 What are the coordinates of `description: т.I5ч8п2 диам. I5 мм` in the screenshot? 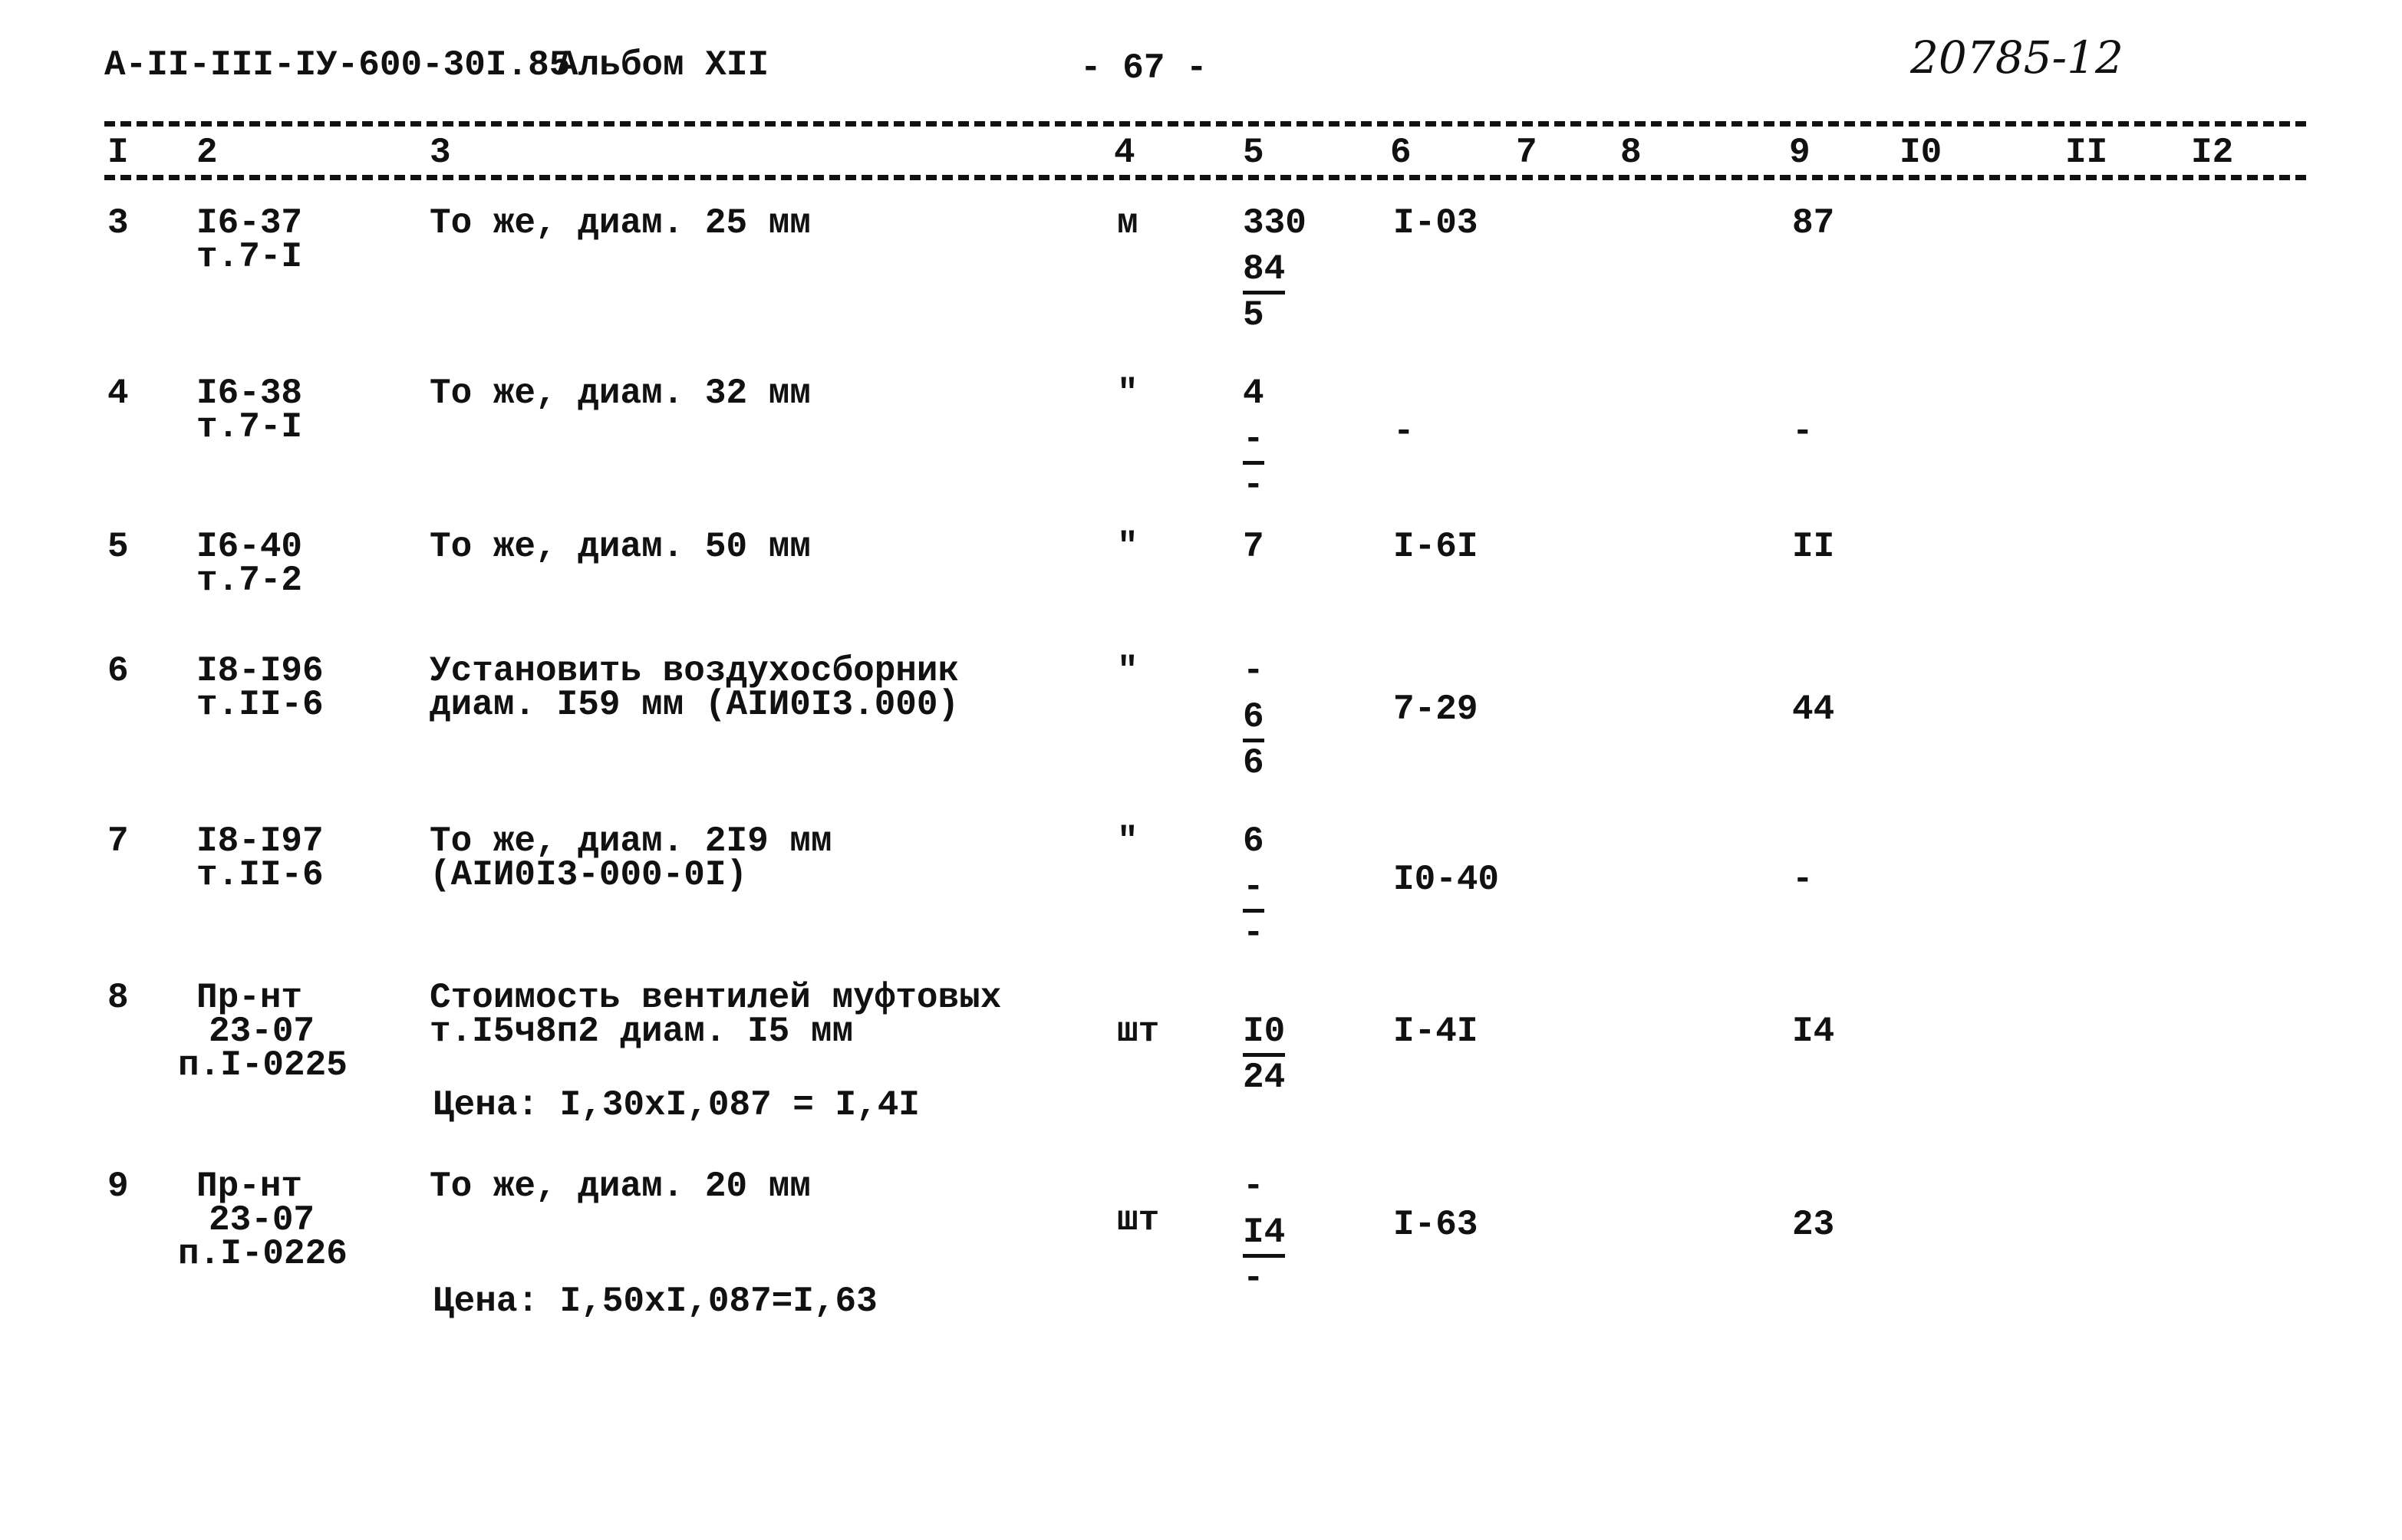 It's located at (642, 1031).